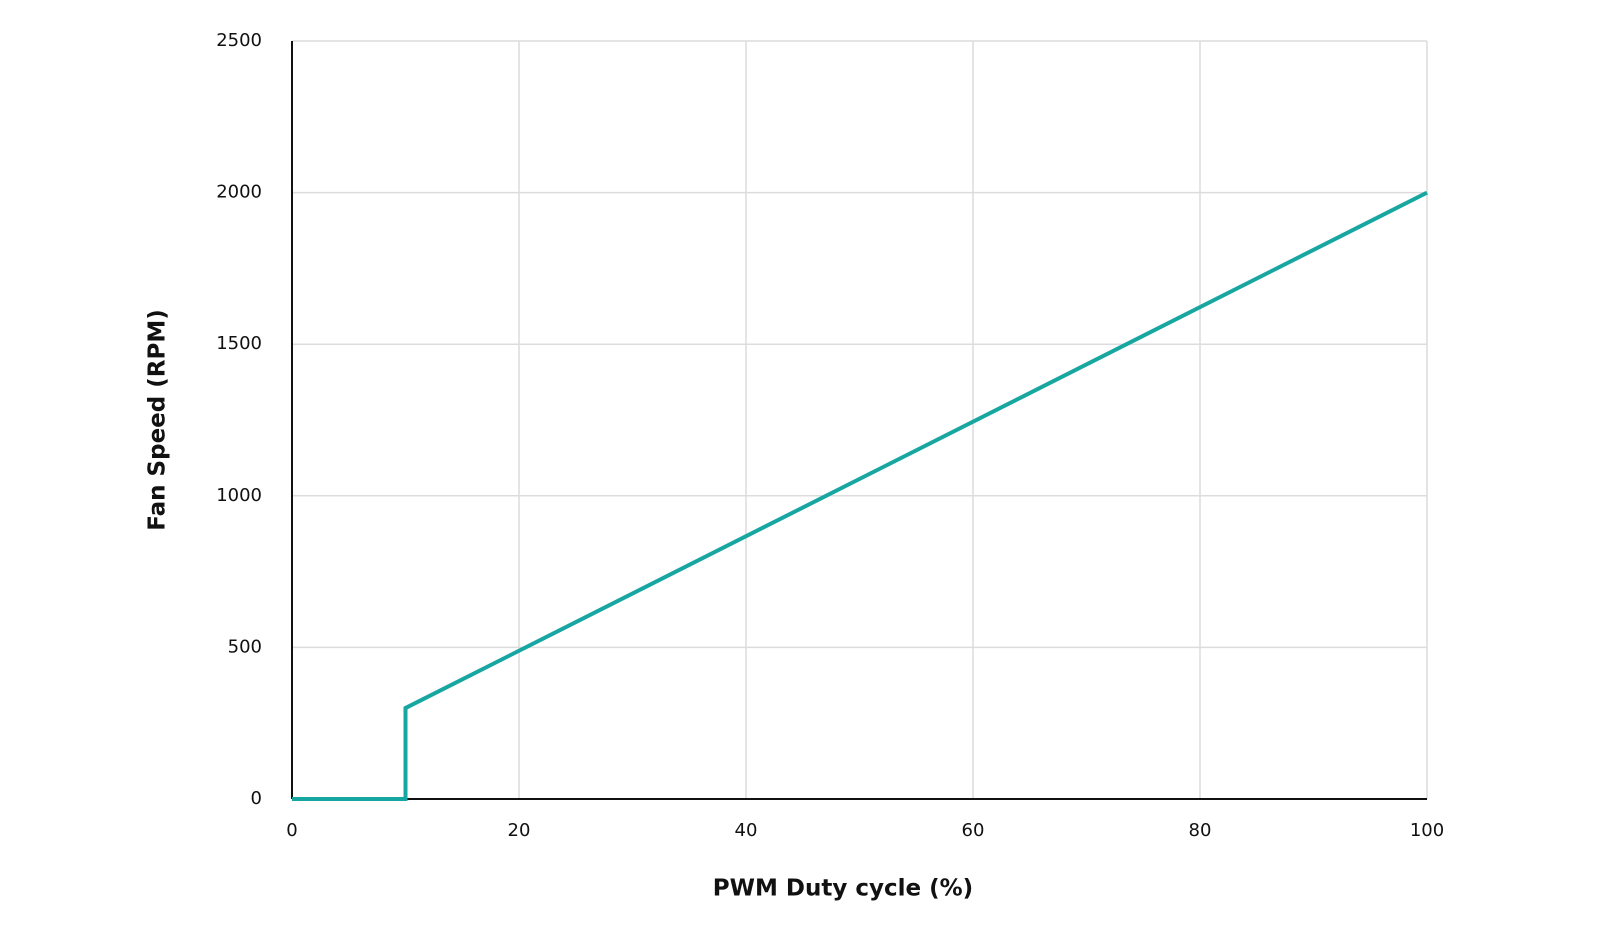  I want to click on x-tick-label: 100, so click(1427, 830).